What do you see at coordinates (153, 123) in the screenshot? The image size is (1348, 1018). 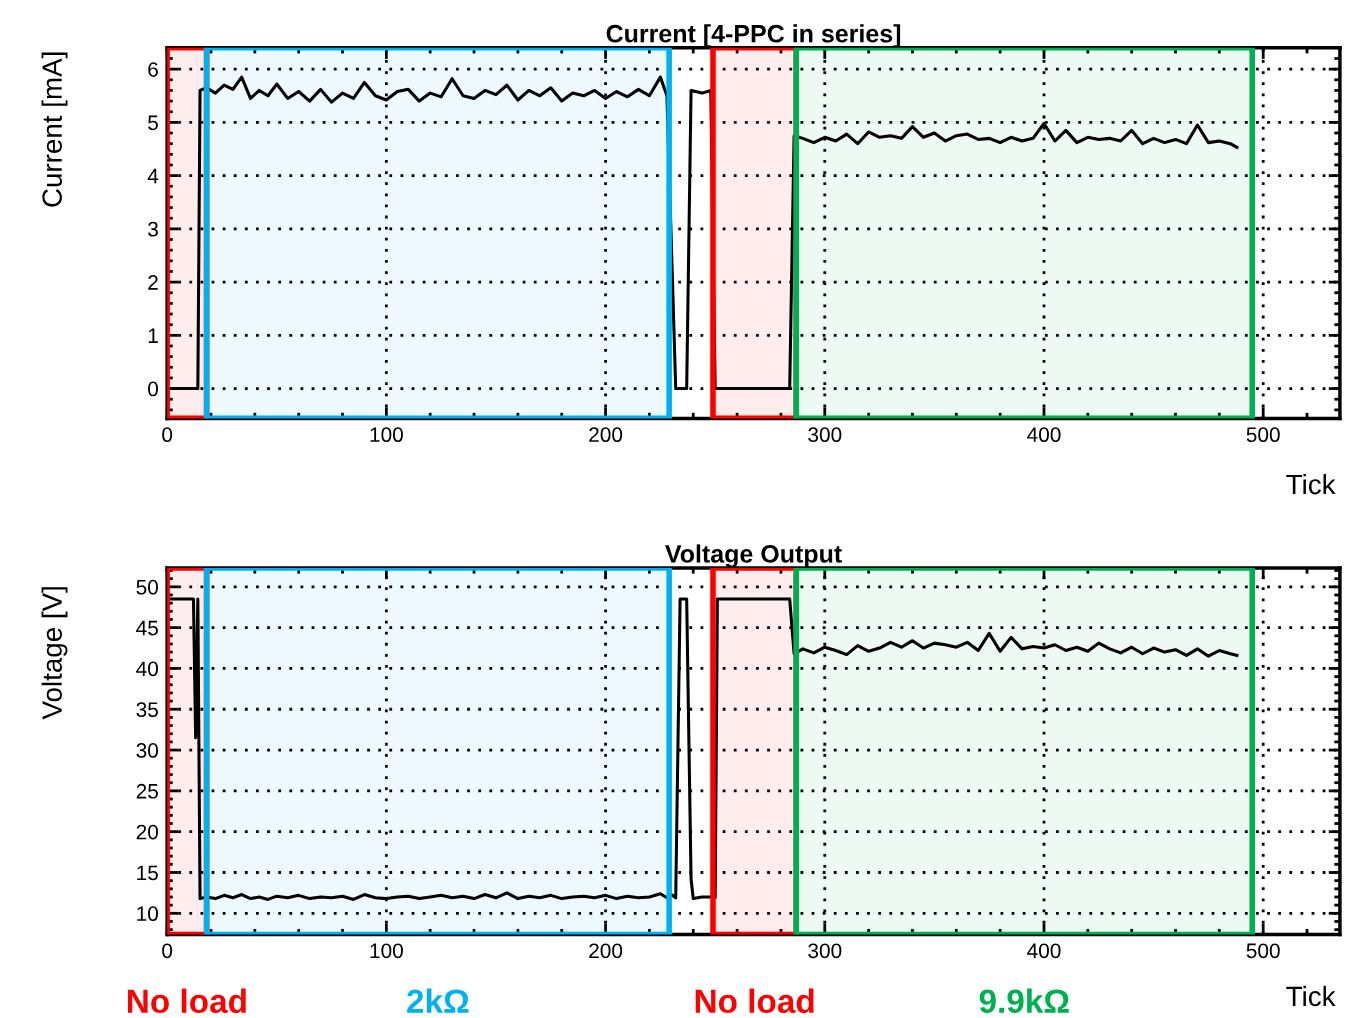 I see `y-tick-label: 5` at bounding box center [153, 123].